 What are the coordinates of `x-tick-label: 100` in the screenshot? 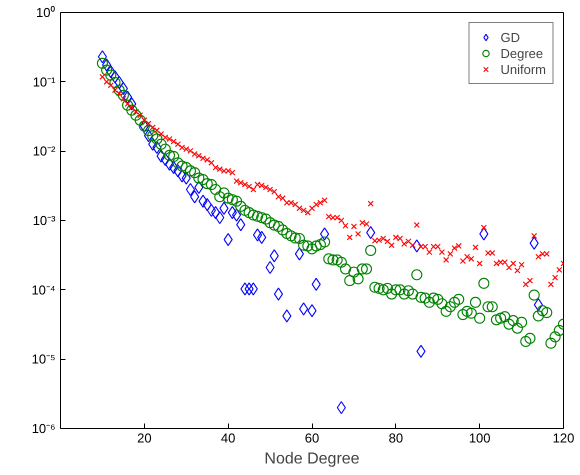 It's located at (479, 438).